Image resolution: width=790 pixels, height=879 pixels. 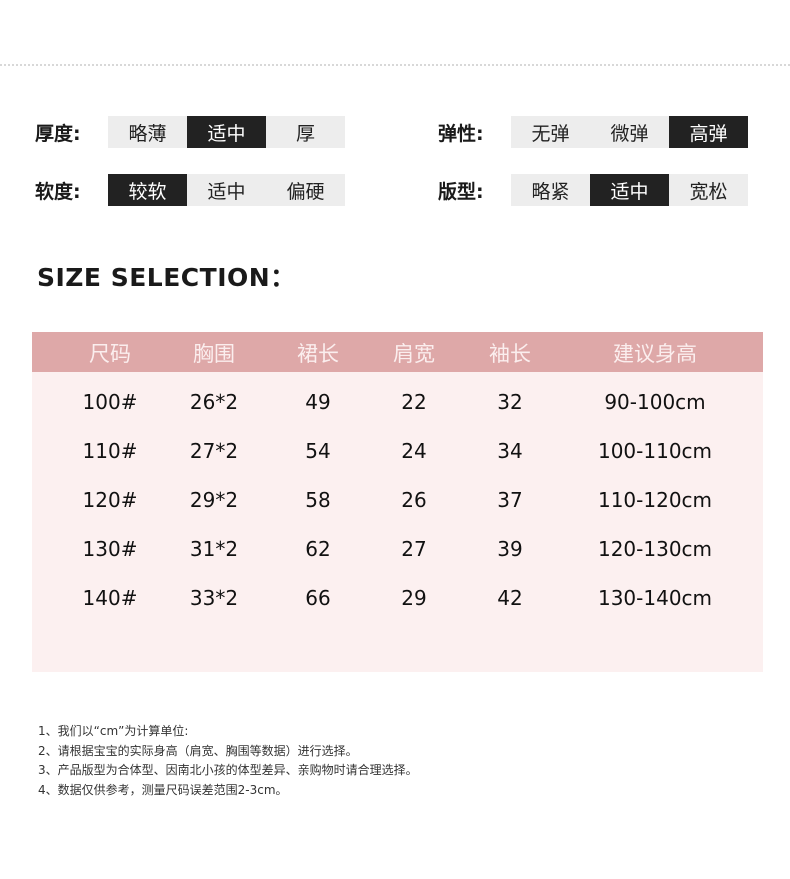 What do you see at coordinates (110, 549) in the screenshot?
I see `table-cell: 130#` at bounding box center [110, 549].